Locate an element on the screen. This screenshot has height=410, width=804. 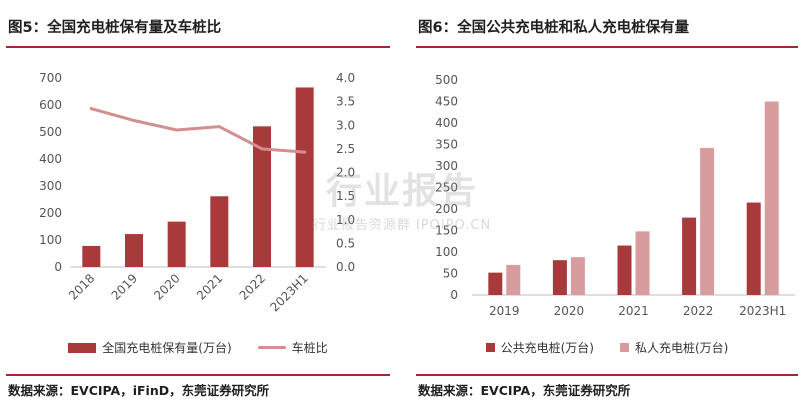
legend-swatch-line is located at coordinates (271, 347).